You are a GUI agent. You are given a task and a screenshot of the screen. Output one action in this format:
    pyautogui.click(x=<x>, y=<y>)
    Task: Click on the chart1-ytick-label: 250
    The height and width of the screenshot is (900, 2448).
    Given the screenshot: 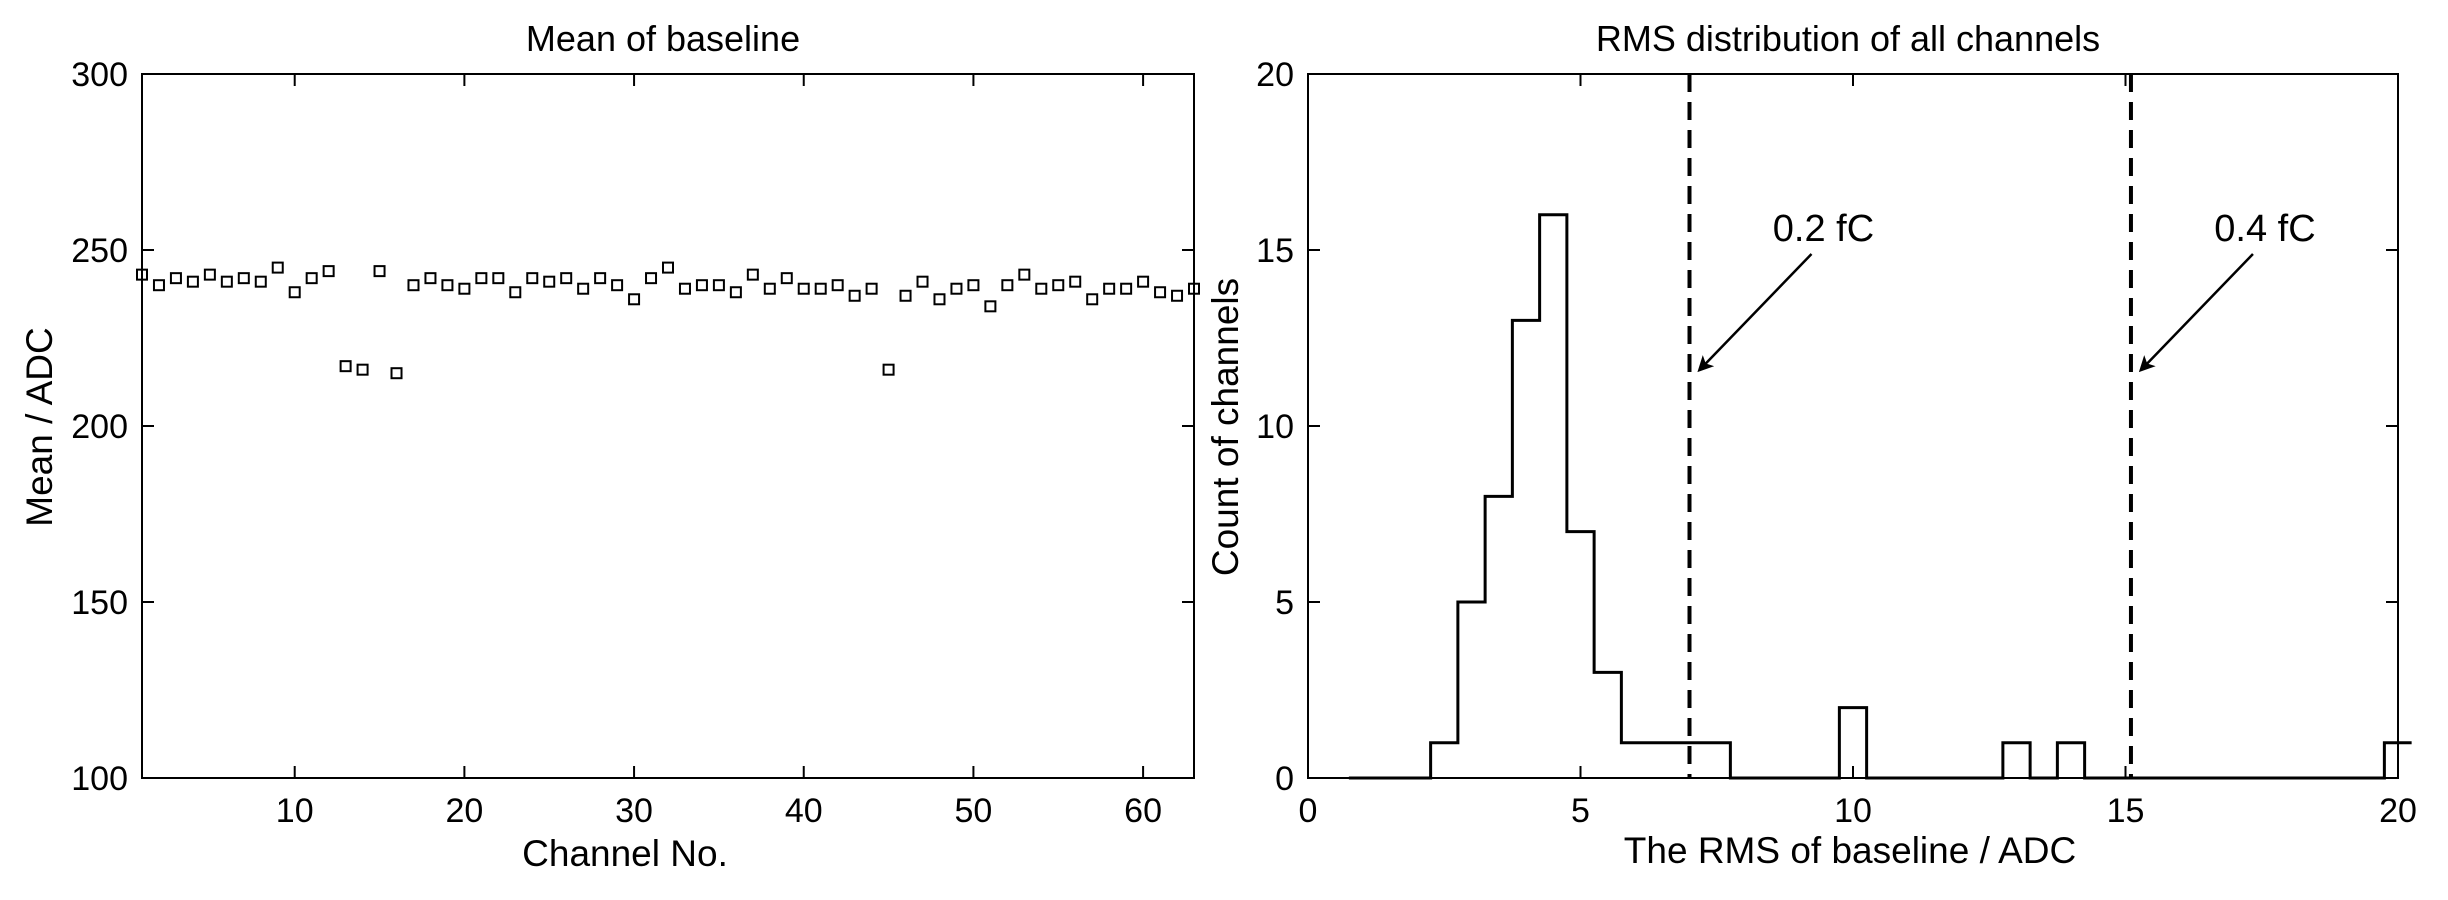 What is the action you would take?
    pyautogui.click(x=99, y=251)
    